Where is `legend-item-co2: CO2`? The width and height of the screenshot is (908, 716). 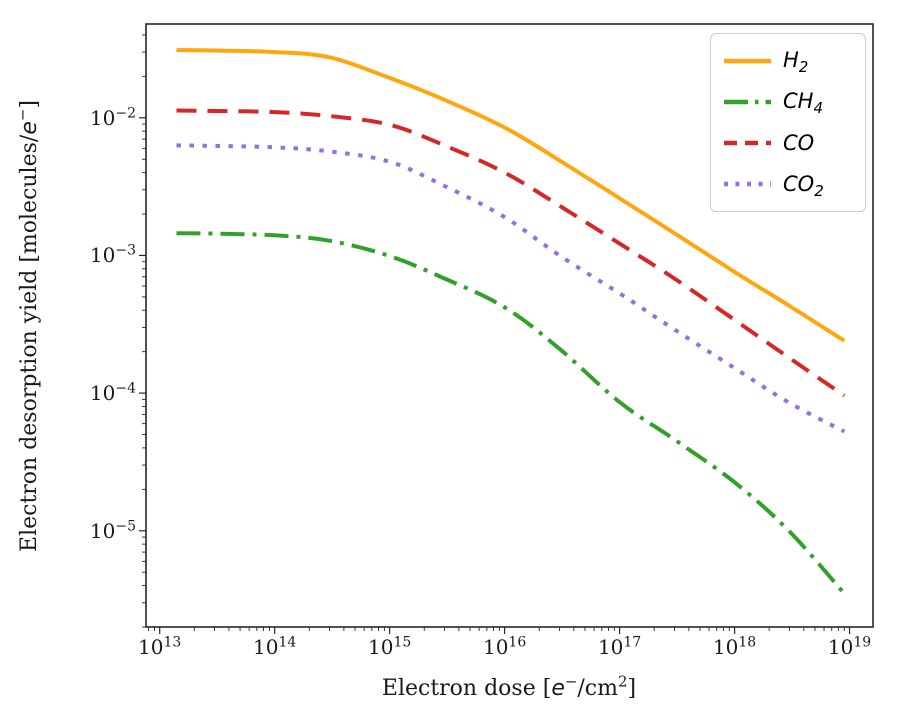 legend-item-co2: CO2 is located at coordinates (794, 186).